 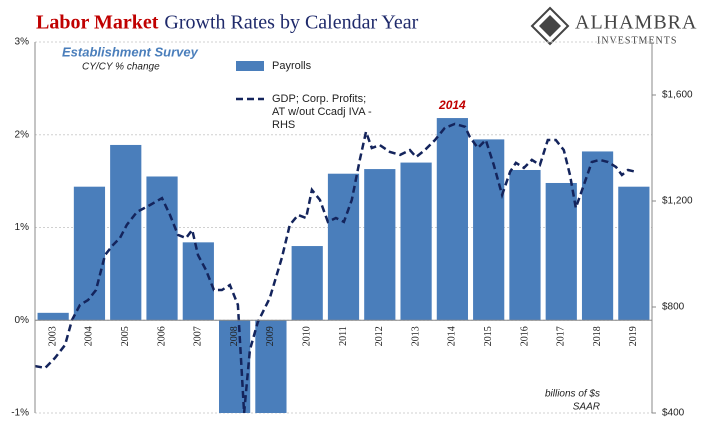 I want to click on logo-sub: INVESTMENTS, so click(x=637, y=40).